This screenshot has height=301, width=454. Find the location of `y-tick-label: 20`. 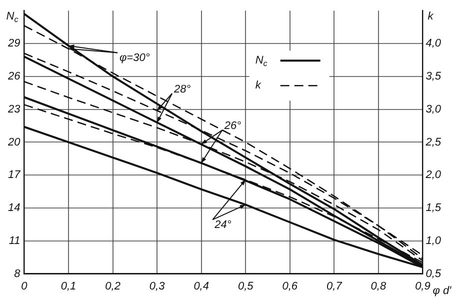

y-tick-label: 20 is located at coordinates (14, 142).